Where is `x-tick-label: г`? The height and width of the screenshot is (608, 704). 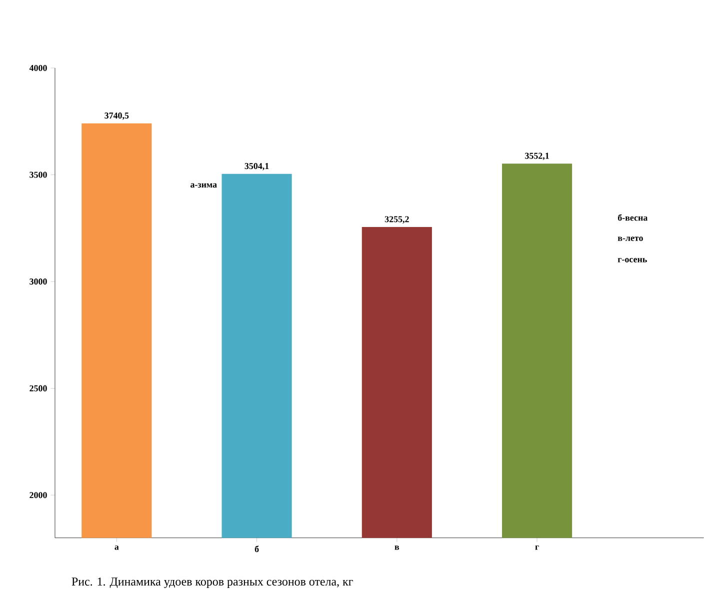
x-tick-label: г is located at coordinates (537, 548).